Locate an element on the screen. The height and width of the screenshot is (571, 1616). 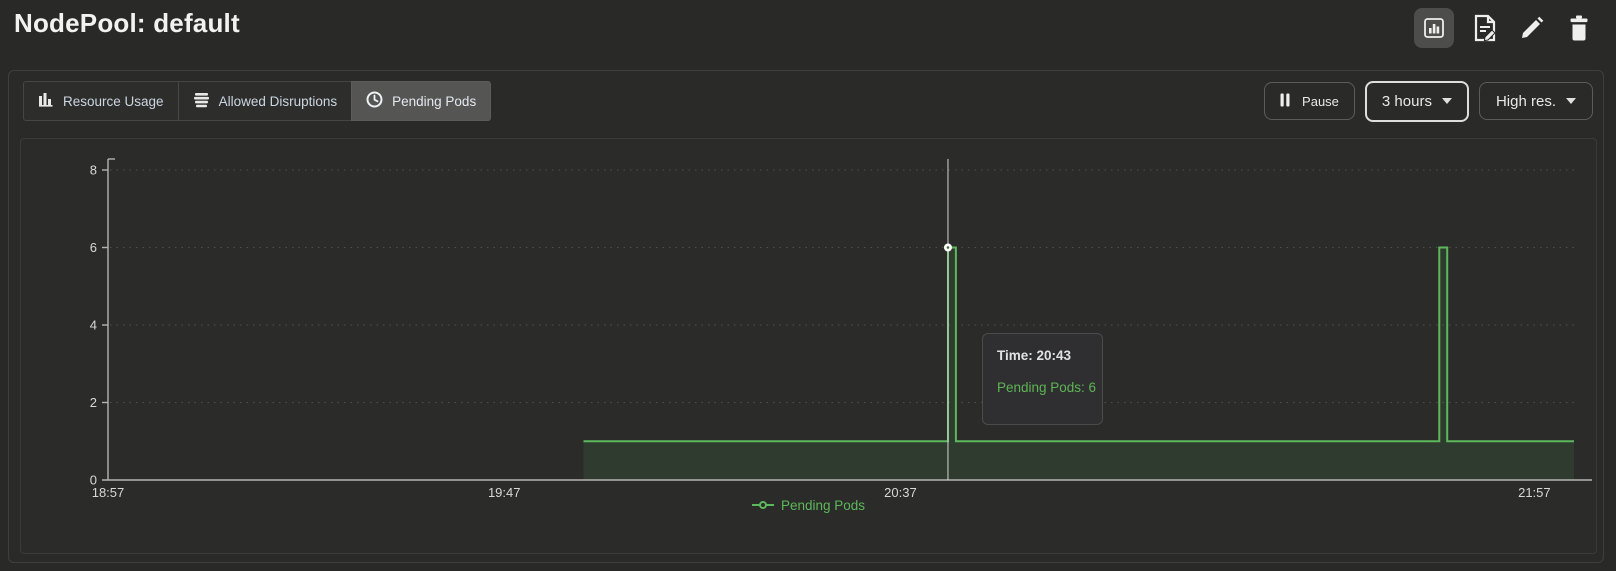
layers-icon is located at coordinates (201, 101).